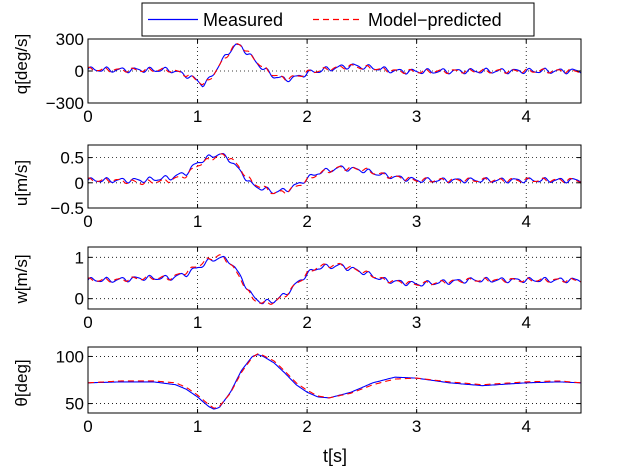  I want to click on legend-model-label: Model−predicted, so click(435, 20).